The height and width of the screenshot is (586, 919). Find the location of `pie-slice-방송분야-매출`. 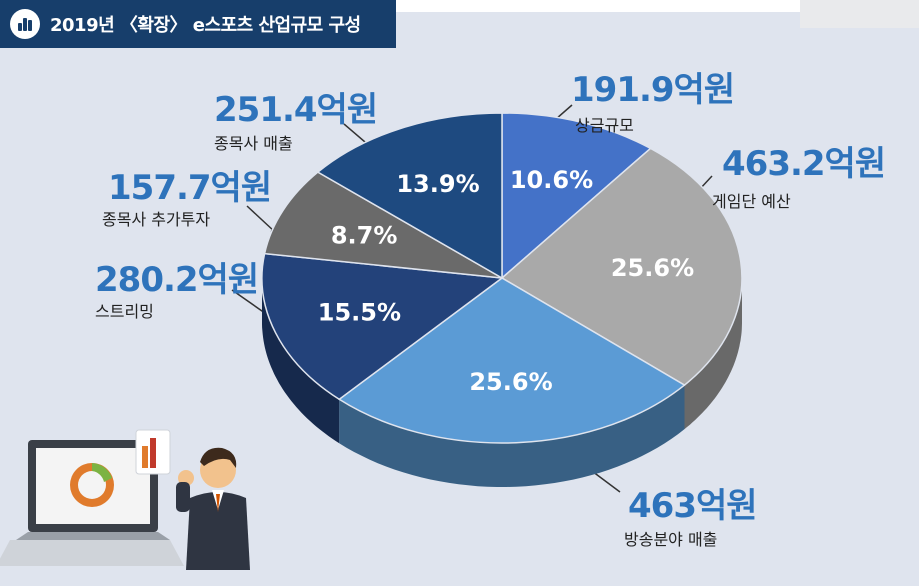

pie-slice-방송분야-매출 is located at coordinates (511, 360).